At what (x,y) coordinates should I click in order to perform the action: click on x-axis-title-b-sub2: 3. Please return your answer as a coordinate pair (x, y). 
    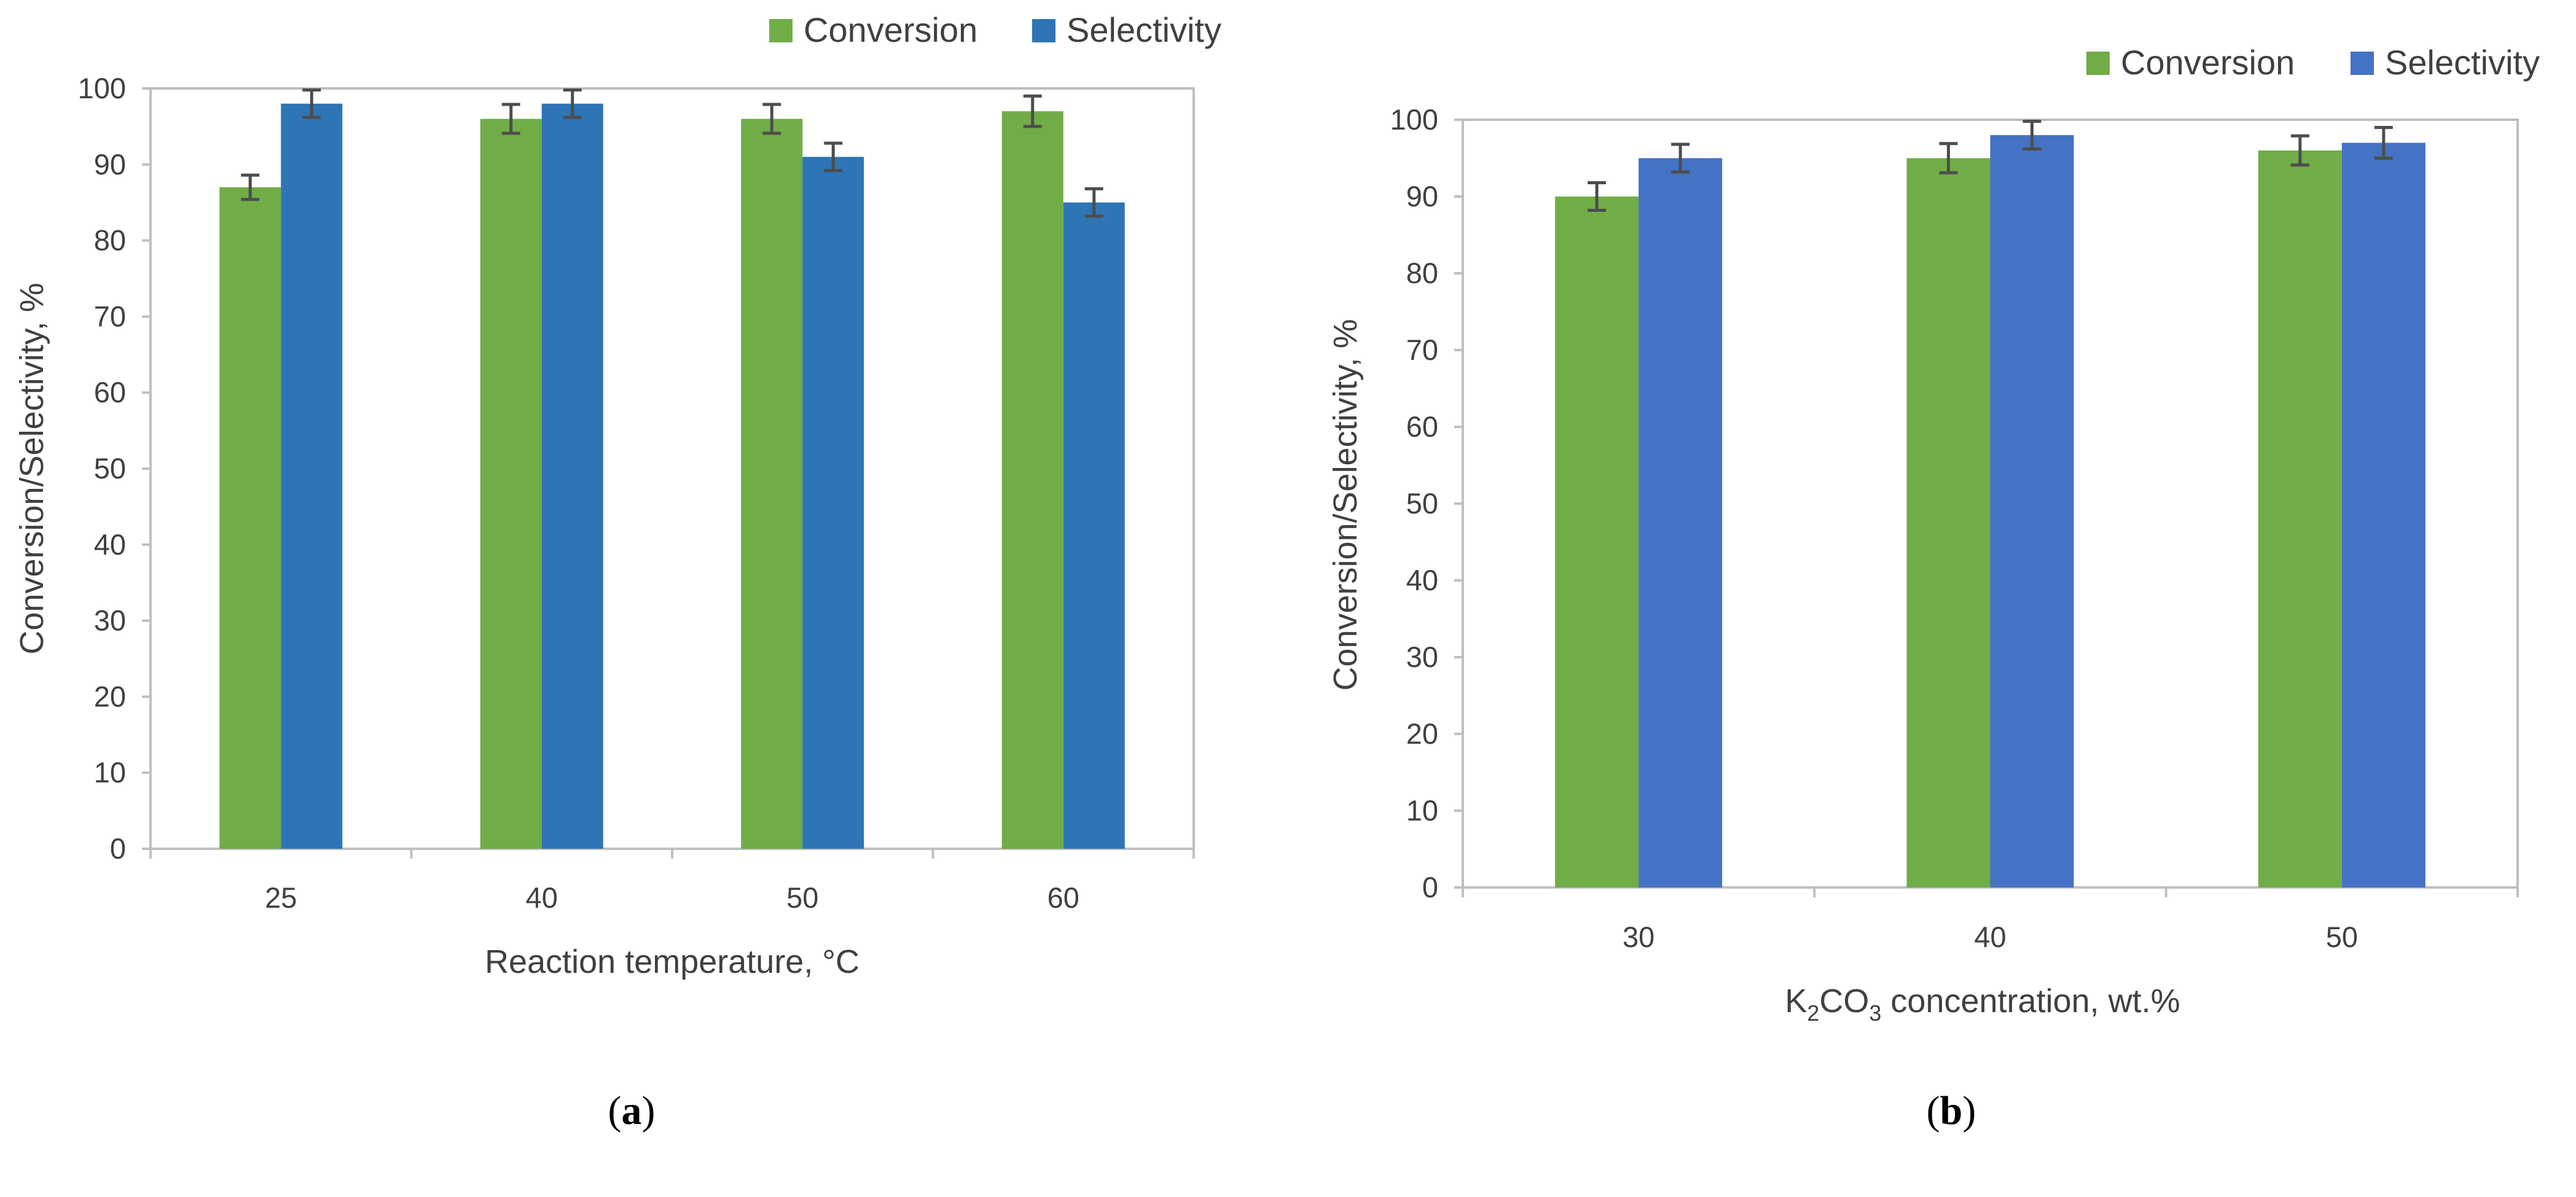
    Looking at the image, I should click on (1875, 1013).